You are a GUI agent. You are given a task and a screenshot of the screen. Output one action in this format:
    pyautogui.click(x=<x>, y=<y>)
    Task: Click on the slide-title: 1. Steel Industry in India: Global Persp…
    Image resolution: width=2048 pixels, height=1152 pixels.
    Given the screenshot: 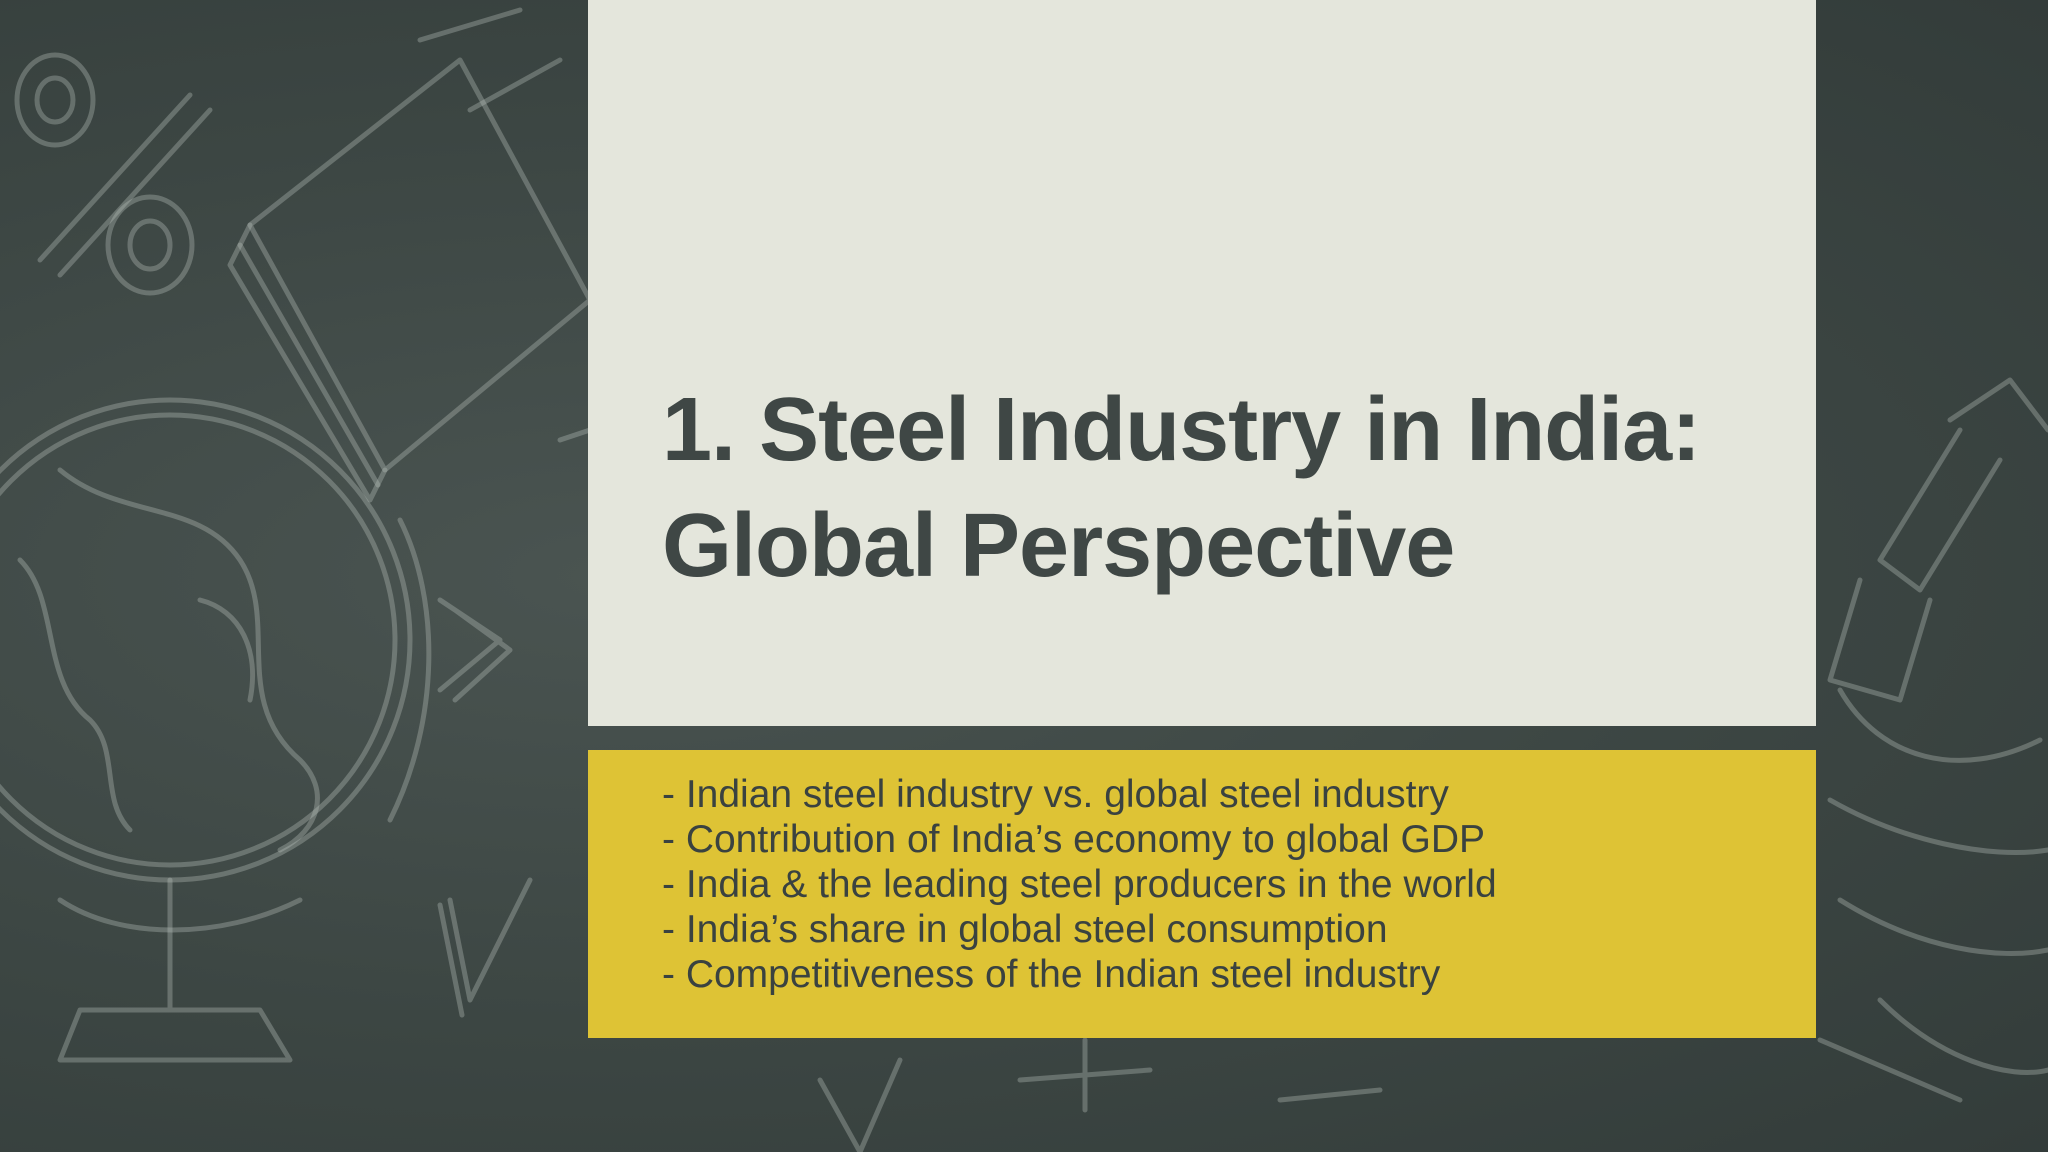 What is the action you would take?
    pyautogui.click(x=1181, y=488)
    